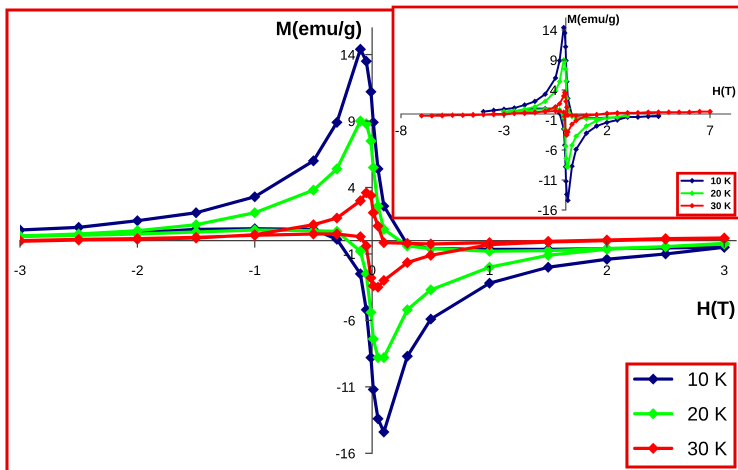 This screenshot has width=738, height=470. Describe the element at coordinates (551, 120) in the screenshot. I see `y-tick-label: -1` at that location.